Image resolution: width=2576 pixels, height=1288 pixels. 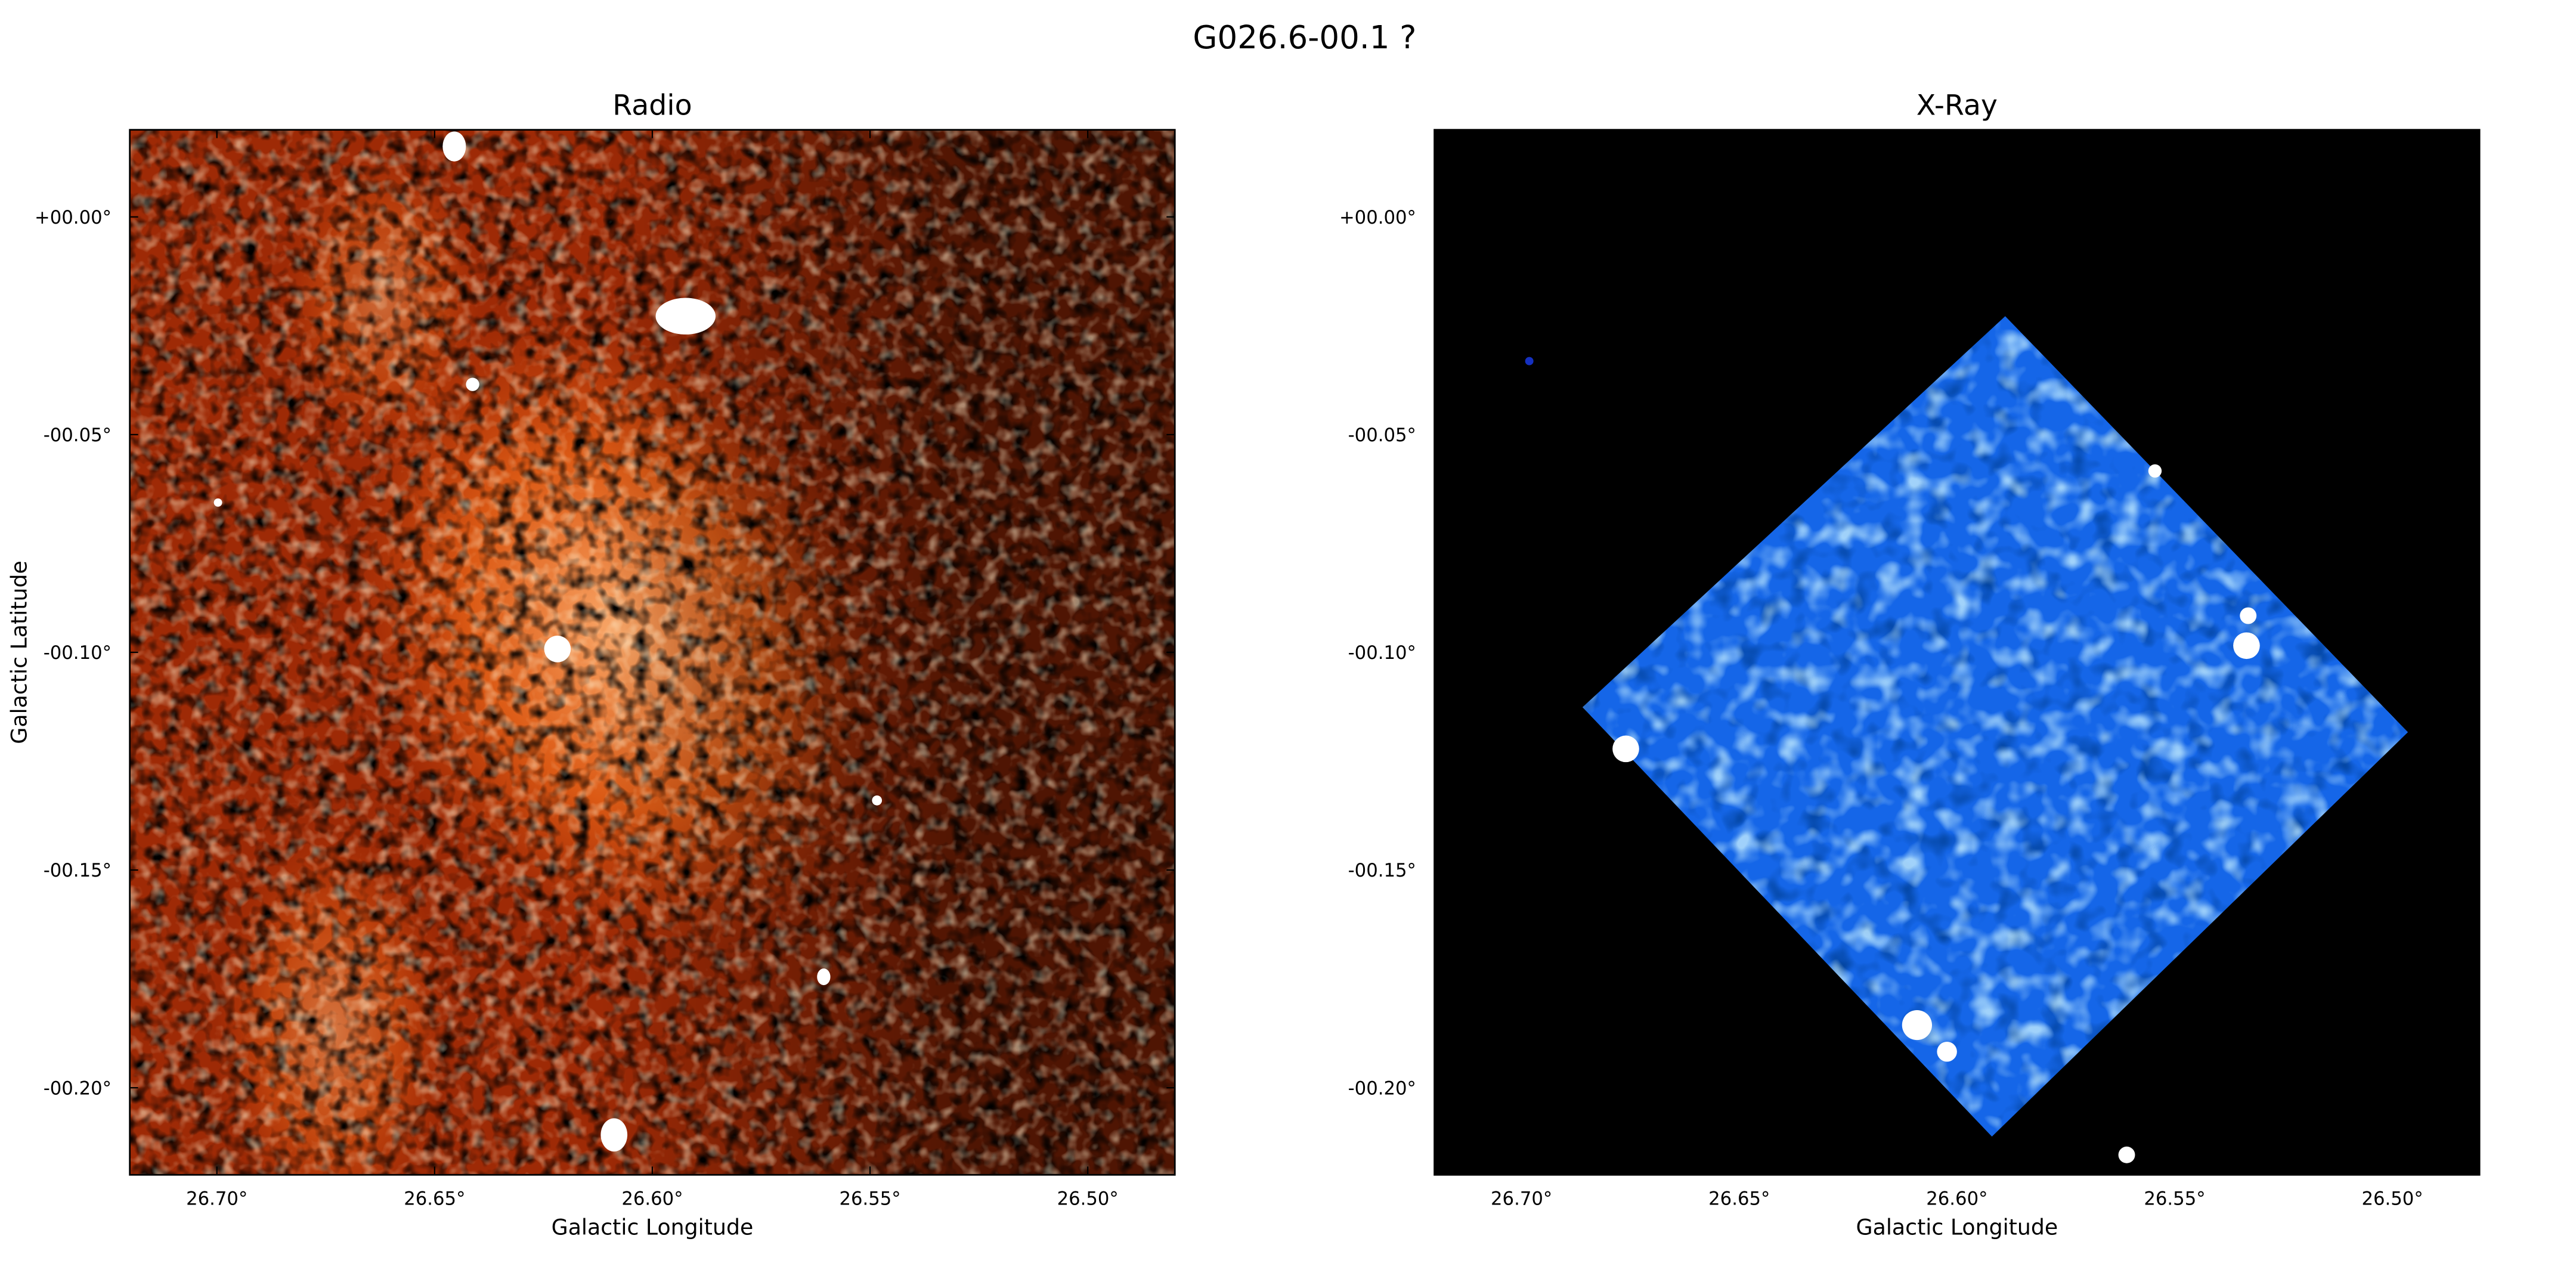 What do you see at coordinates (652, 106) in the screenshot?
I see `panel-title: Radio` at bounding box center [652, 106].